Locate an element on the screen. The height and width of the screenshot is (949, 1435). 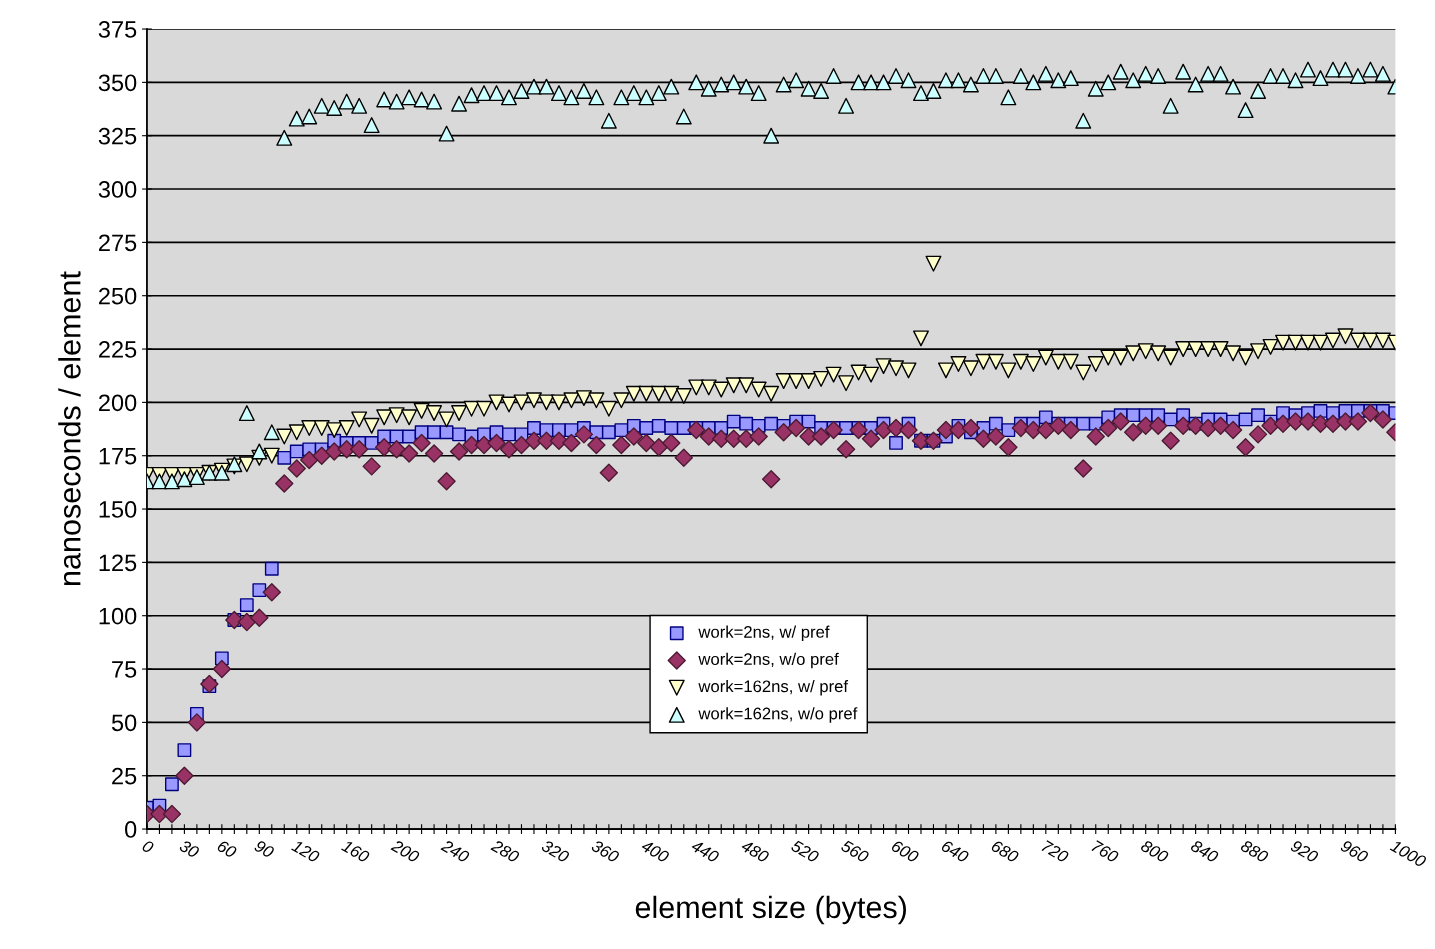
y-tick-label: 375 is located at coordinates (117, 29).